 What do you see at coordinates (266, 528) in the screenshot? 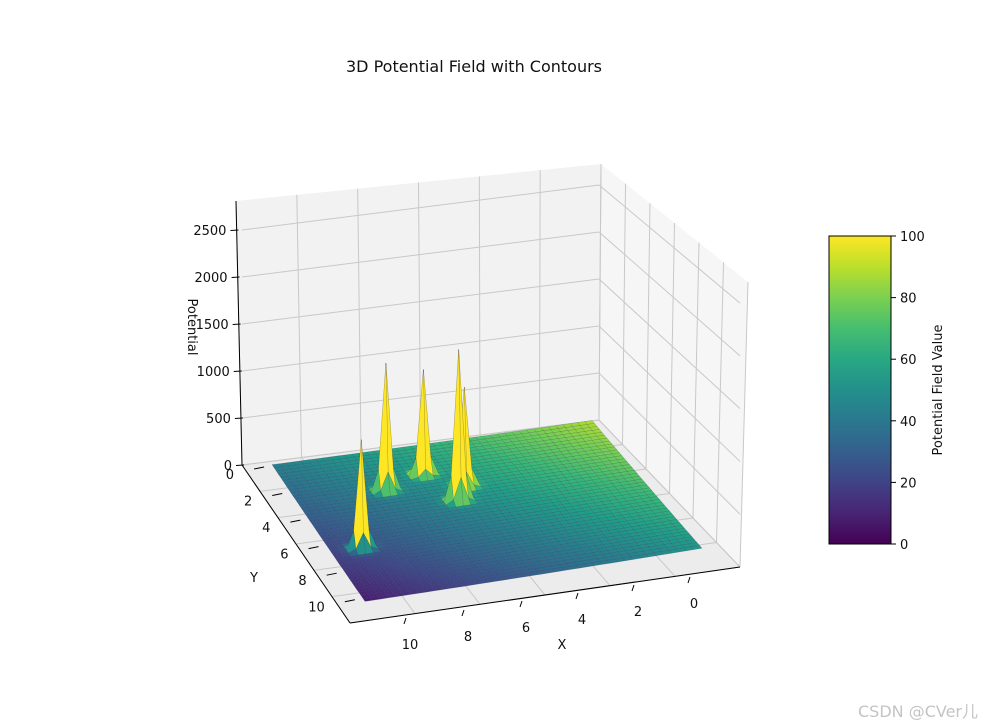
I see `y-tick-label: 4` at bounding box center [266, 528].